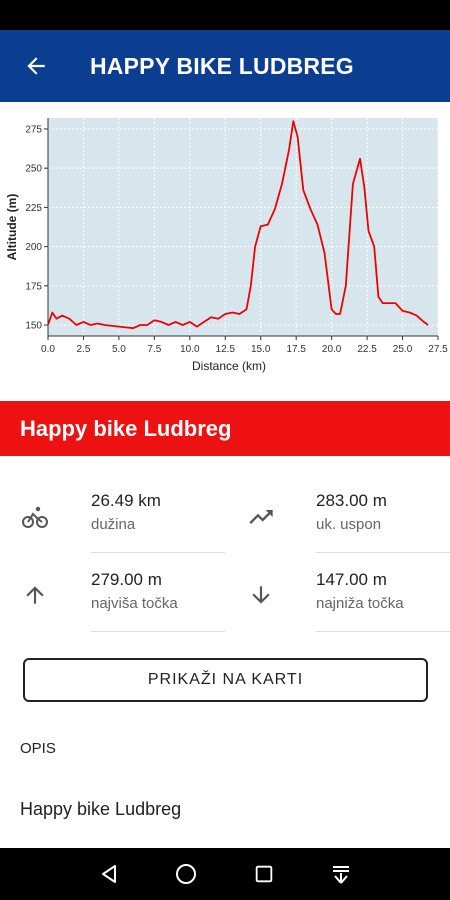 This screenshot has height=900, width=450. I want to click on back-triangle-icon, so click(108, 874).